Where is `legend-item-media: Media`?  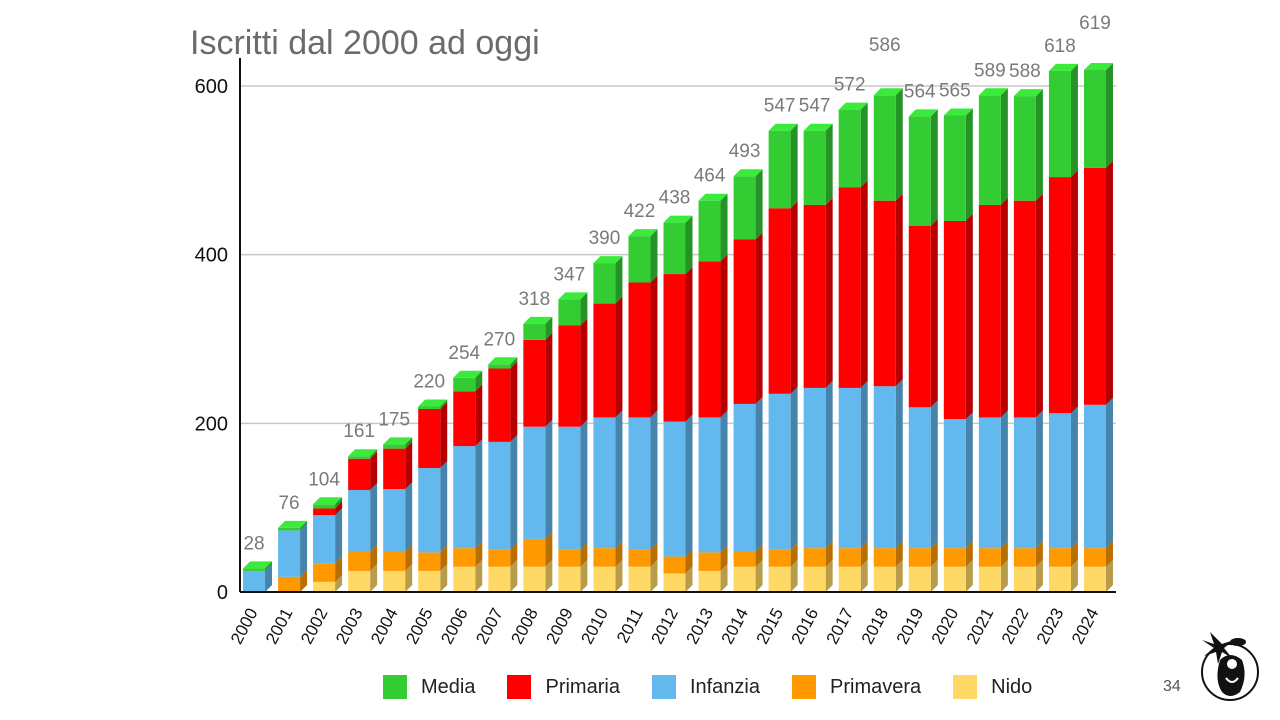 legend-item-media: Media is located at coordinates (429, 687).